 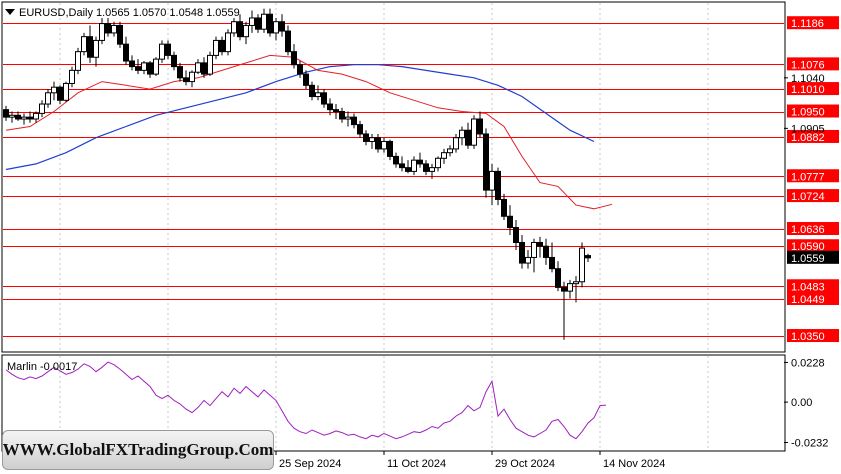 What do you see at coordinates (808, 337) in the screenshot?
I see `level-label: 1.0350` at bounding box center [808, 337].